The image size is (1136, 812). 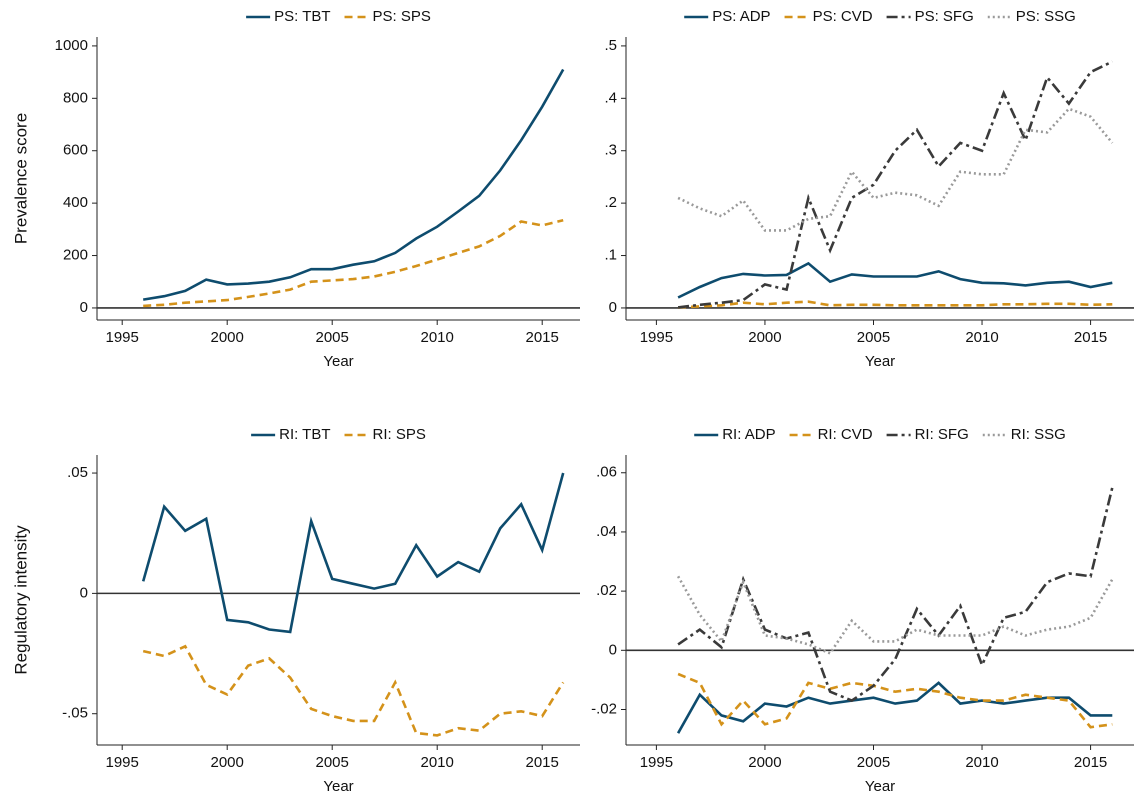 What do you see at coordinates (610, 255) in the screenshot?
I see `y-tick-label: .1` at bounding box center [610, 255].